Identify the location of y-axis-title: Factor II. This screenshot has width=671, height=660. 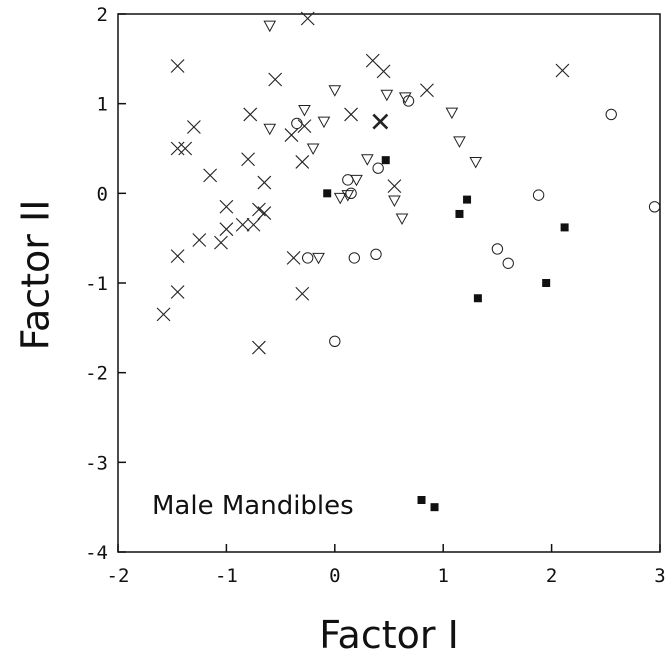
(36, 275).